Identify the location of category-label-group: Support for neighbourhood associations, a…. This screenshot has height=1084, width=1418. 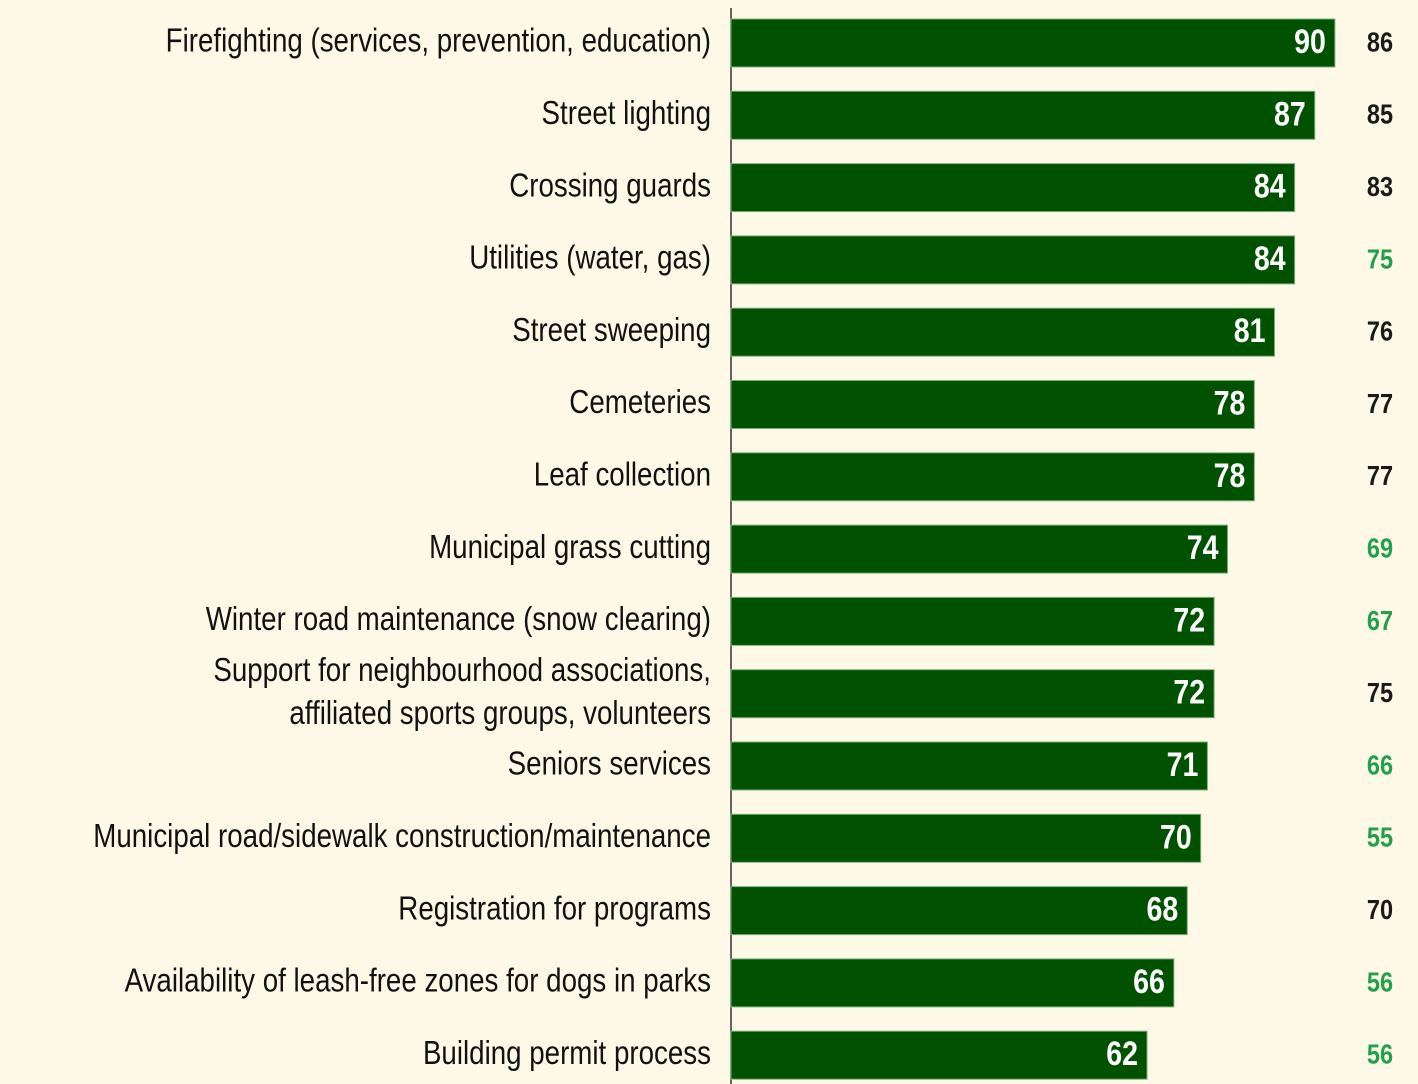
(462, 692).